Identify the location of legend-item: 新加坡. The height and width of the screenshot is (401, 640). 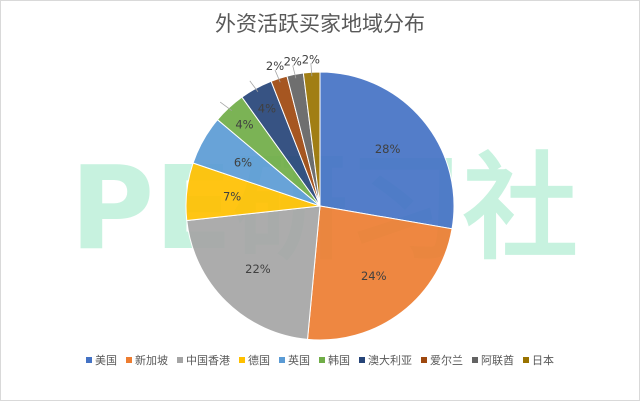
(147, 360).